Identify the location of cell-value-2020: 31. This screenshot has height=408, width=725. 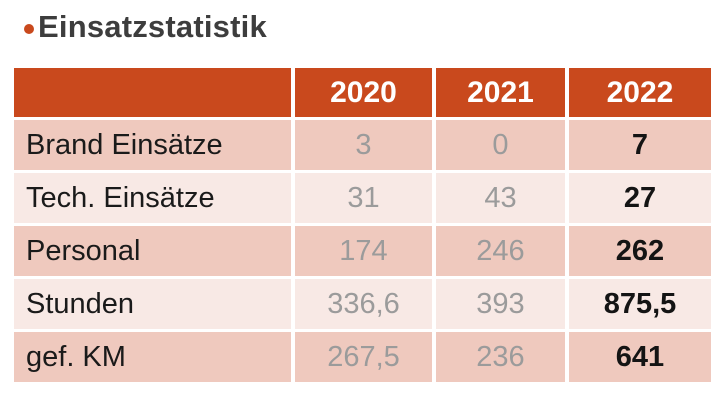
(365, 199).